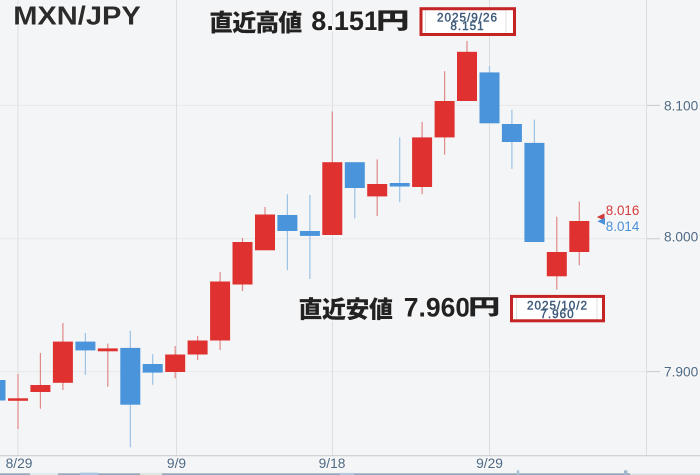 The height and width of the screenshot is (475, 700). I want to click on svg-text: 9/9, so click(177, 463).